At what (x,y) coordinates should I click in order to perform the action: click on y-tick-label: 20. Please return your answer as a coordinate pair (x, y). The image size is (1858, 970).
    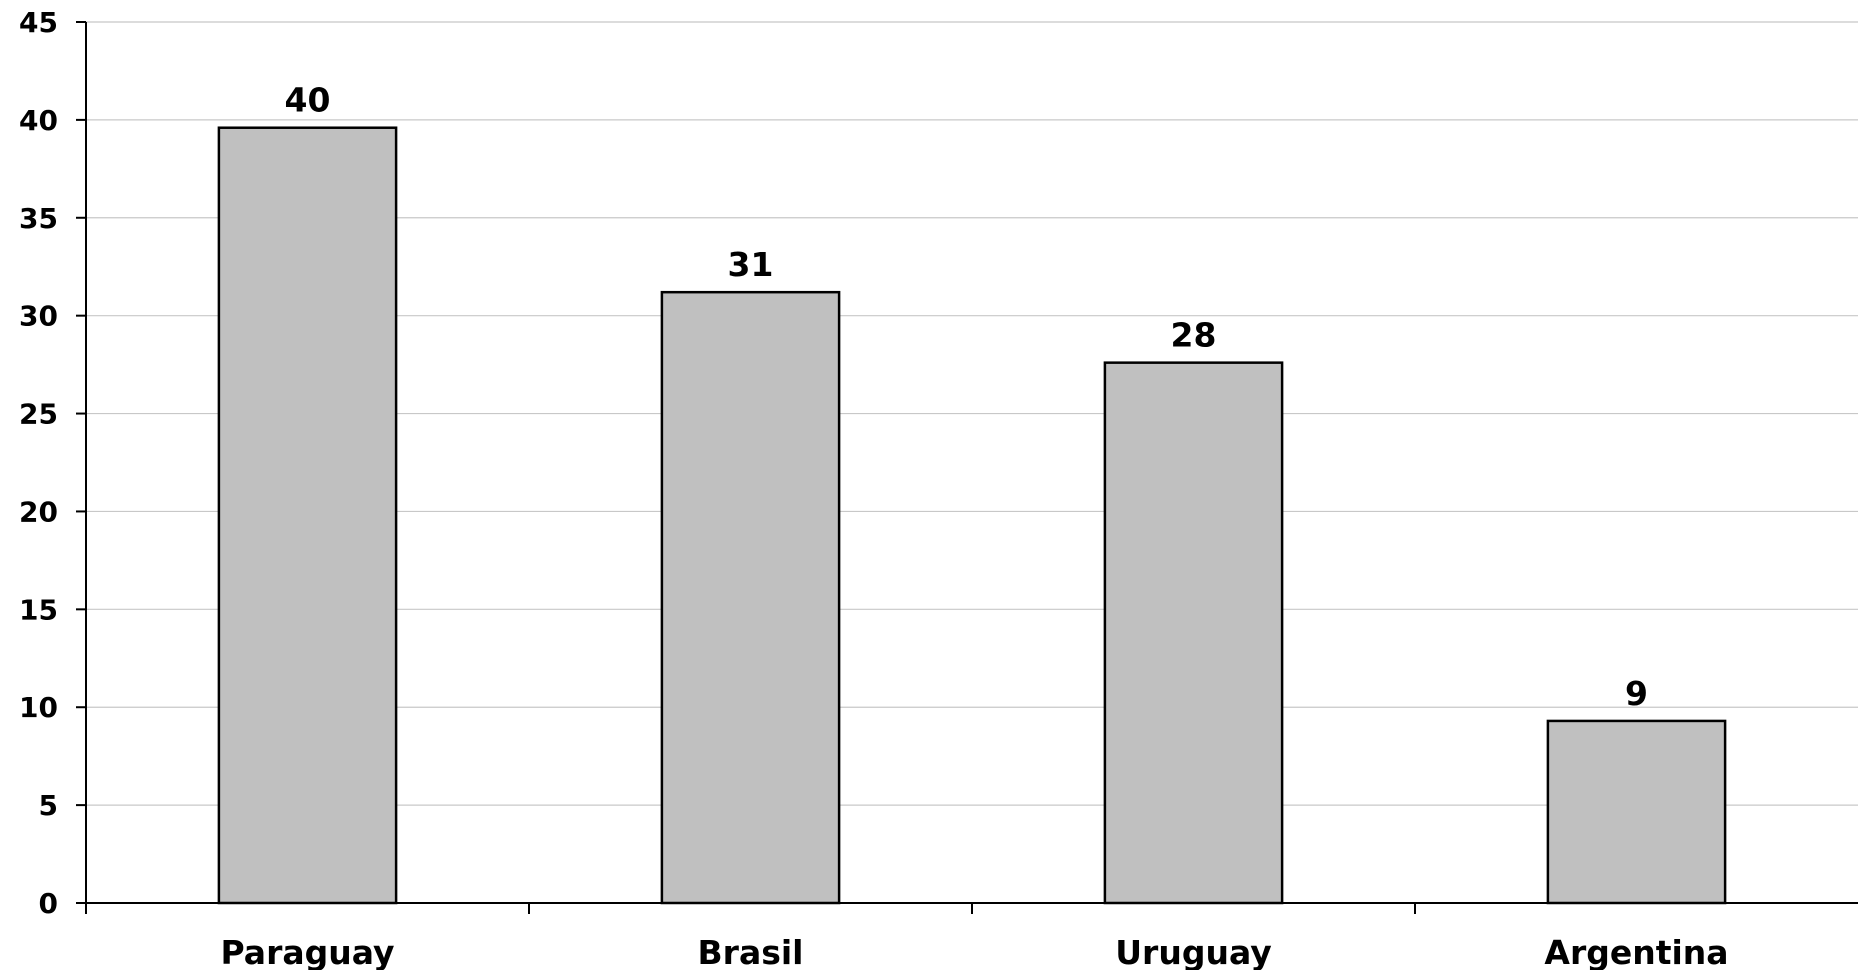
    Looking at the image, I should click on (38, 511).